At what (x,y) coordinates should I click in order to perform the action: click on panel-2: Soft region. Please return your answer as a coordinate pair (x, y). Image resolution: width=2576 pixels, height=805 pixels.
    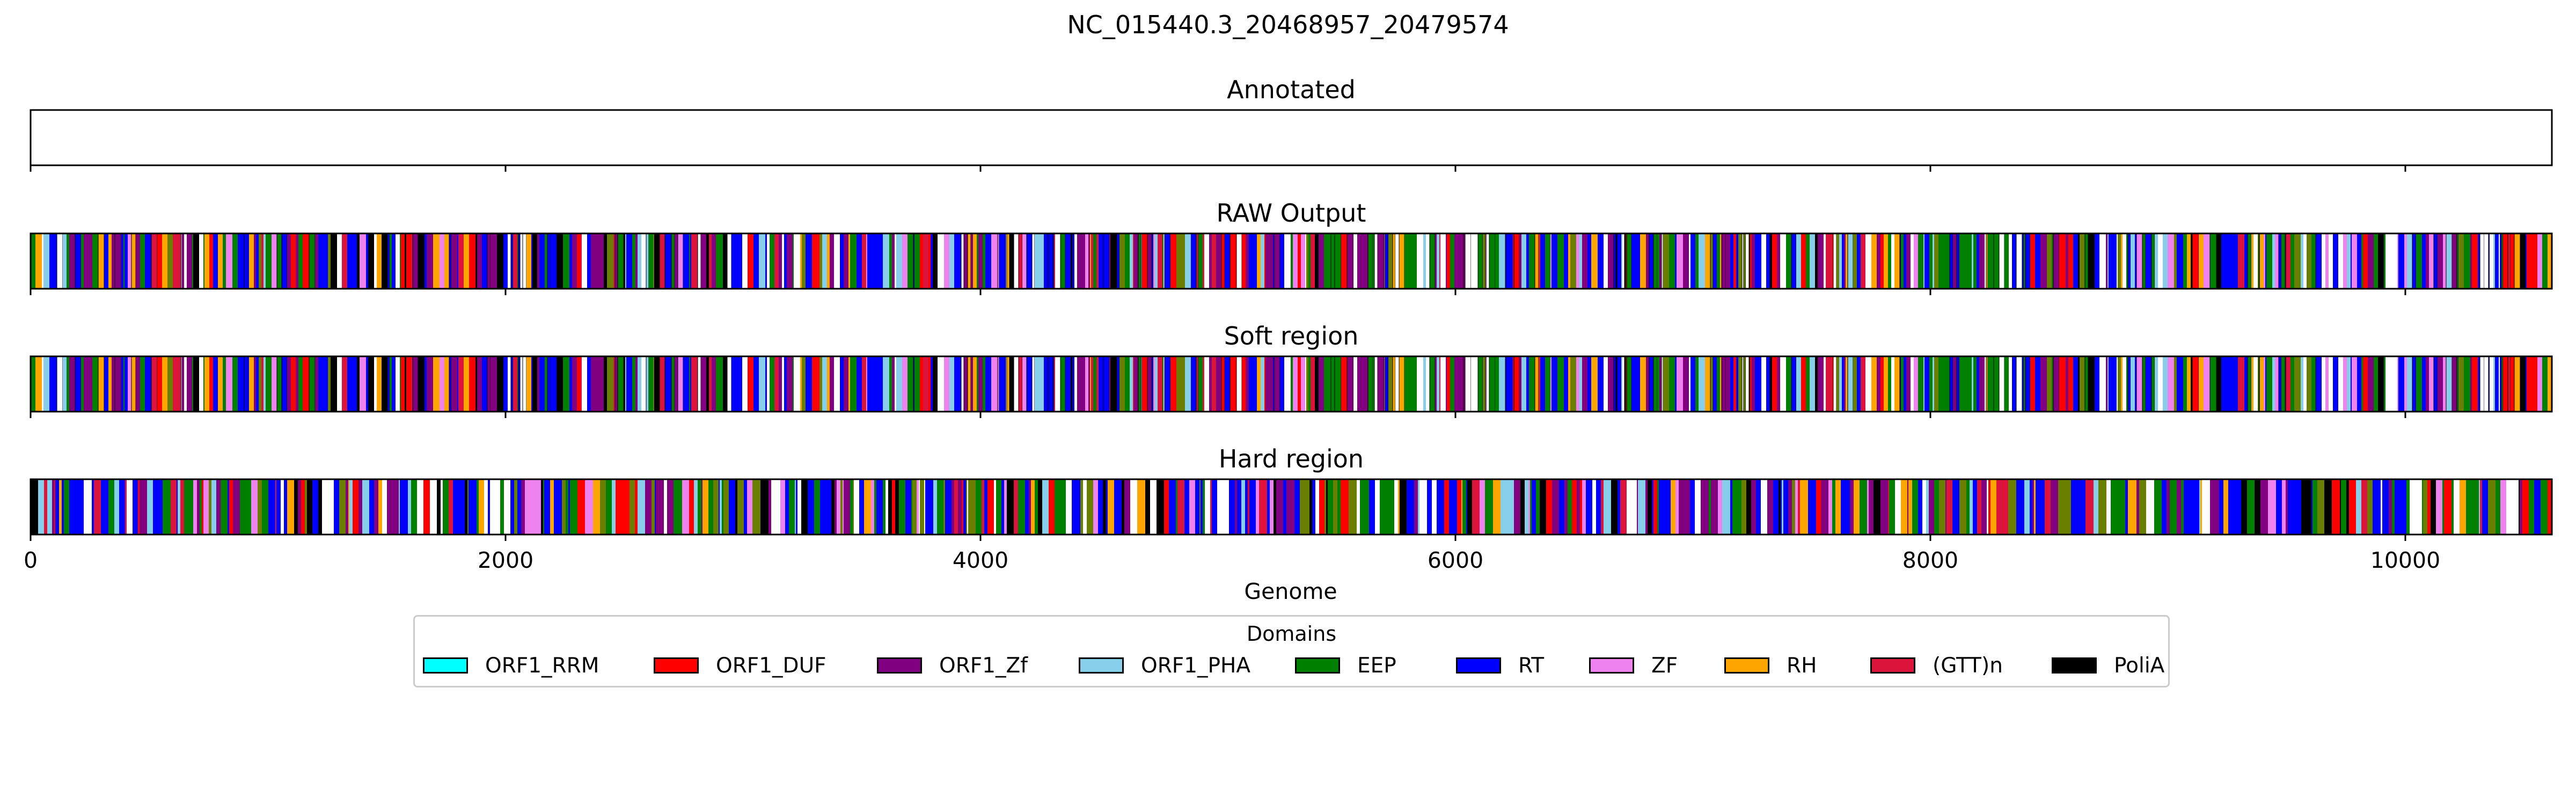
    Looking at the image, I should click on (1291, 369).